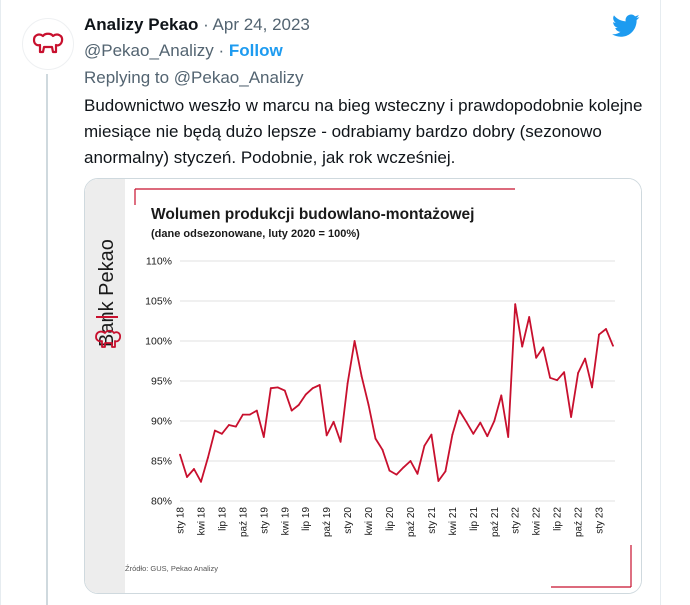  What do you see at coordinates (411, 522) in the screenshot?
I see `x-tick-label: paź 20` at bounding box center [411, 522].